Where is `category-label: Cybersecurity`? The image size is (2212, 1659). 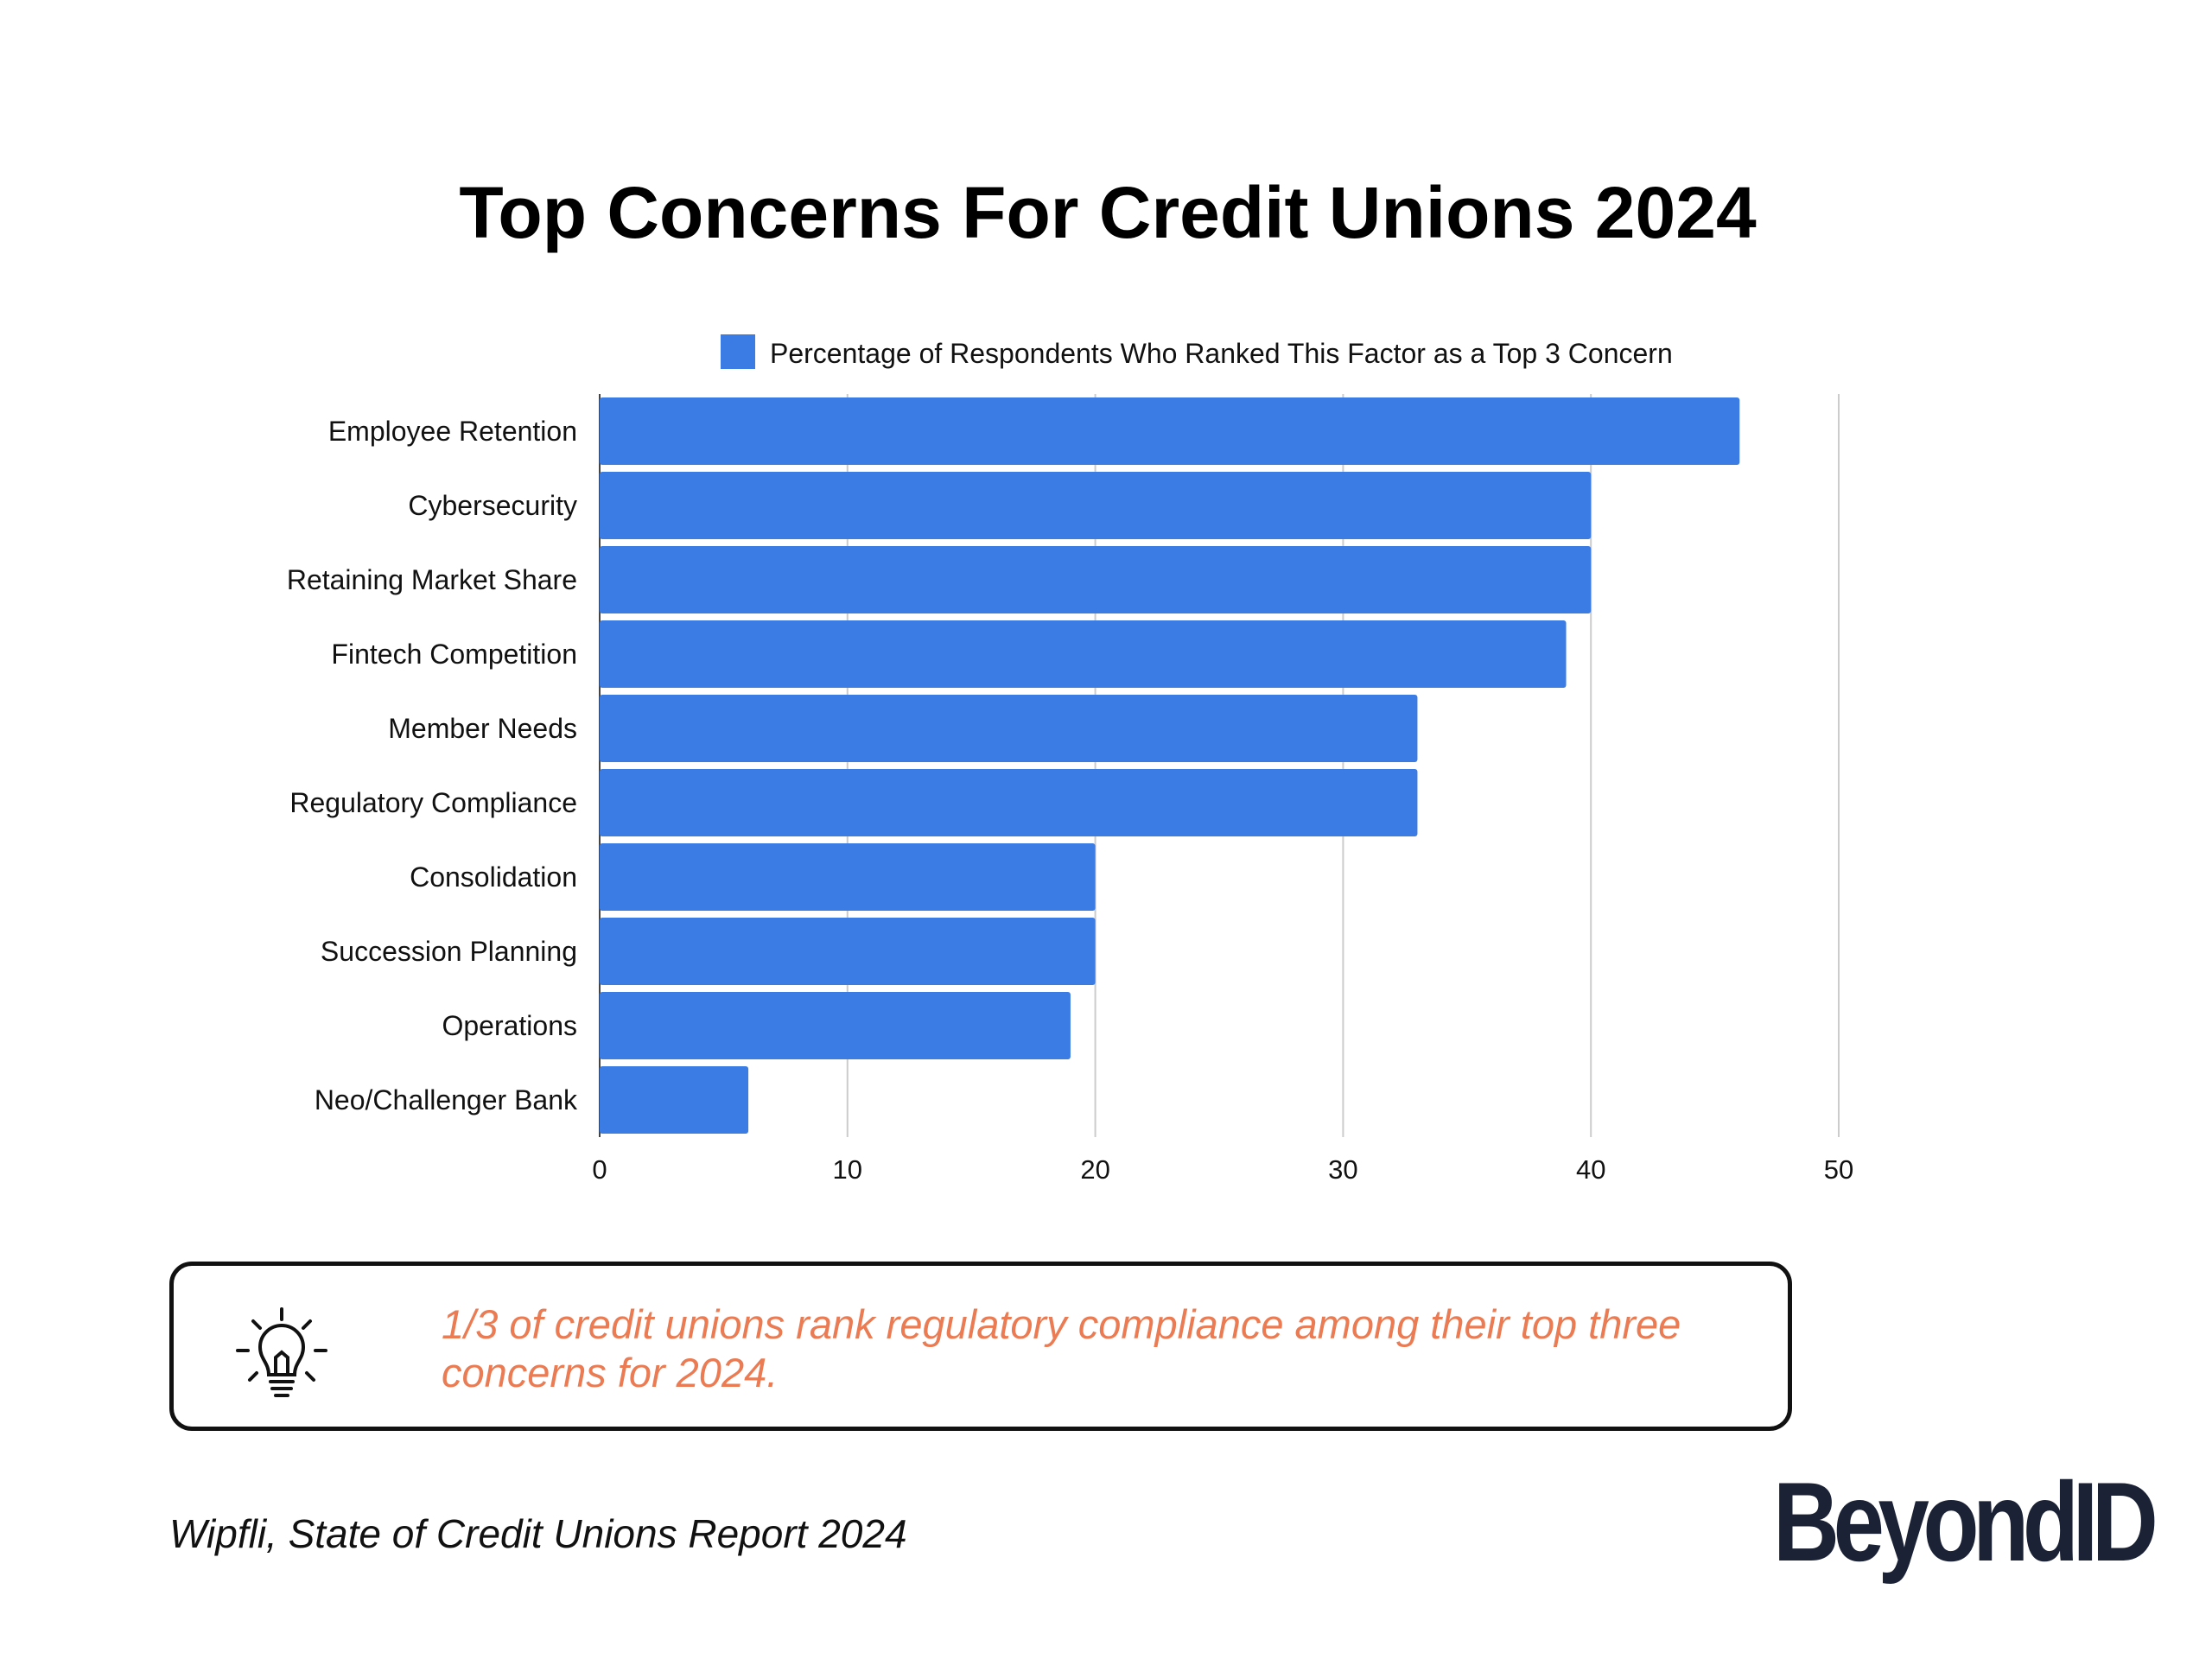 category-label: Cybersecurity is located at coordinates (492, 506).